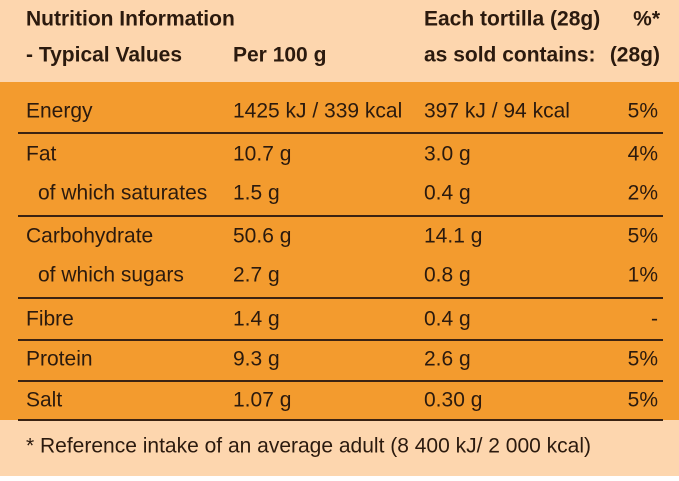 The width and height of the screenshot is (679, 481). I want to click on per-serving-value: 14.1 g, so click(453, 236).